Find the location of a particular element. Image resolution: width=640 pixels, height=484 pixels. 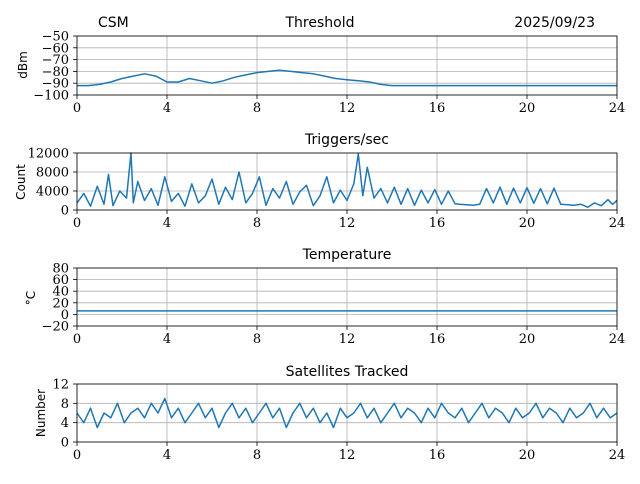

threshold-xtick-label: 0 is located at coordinates (77, 108).